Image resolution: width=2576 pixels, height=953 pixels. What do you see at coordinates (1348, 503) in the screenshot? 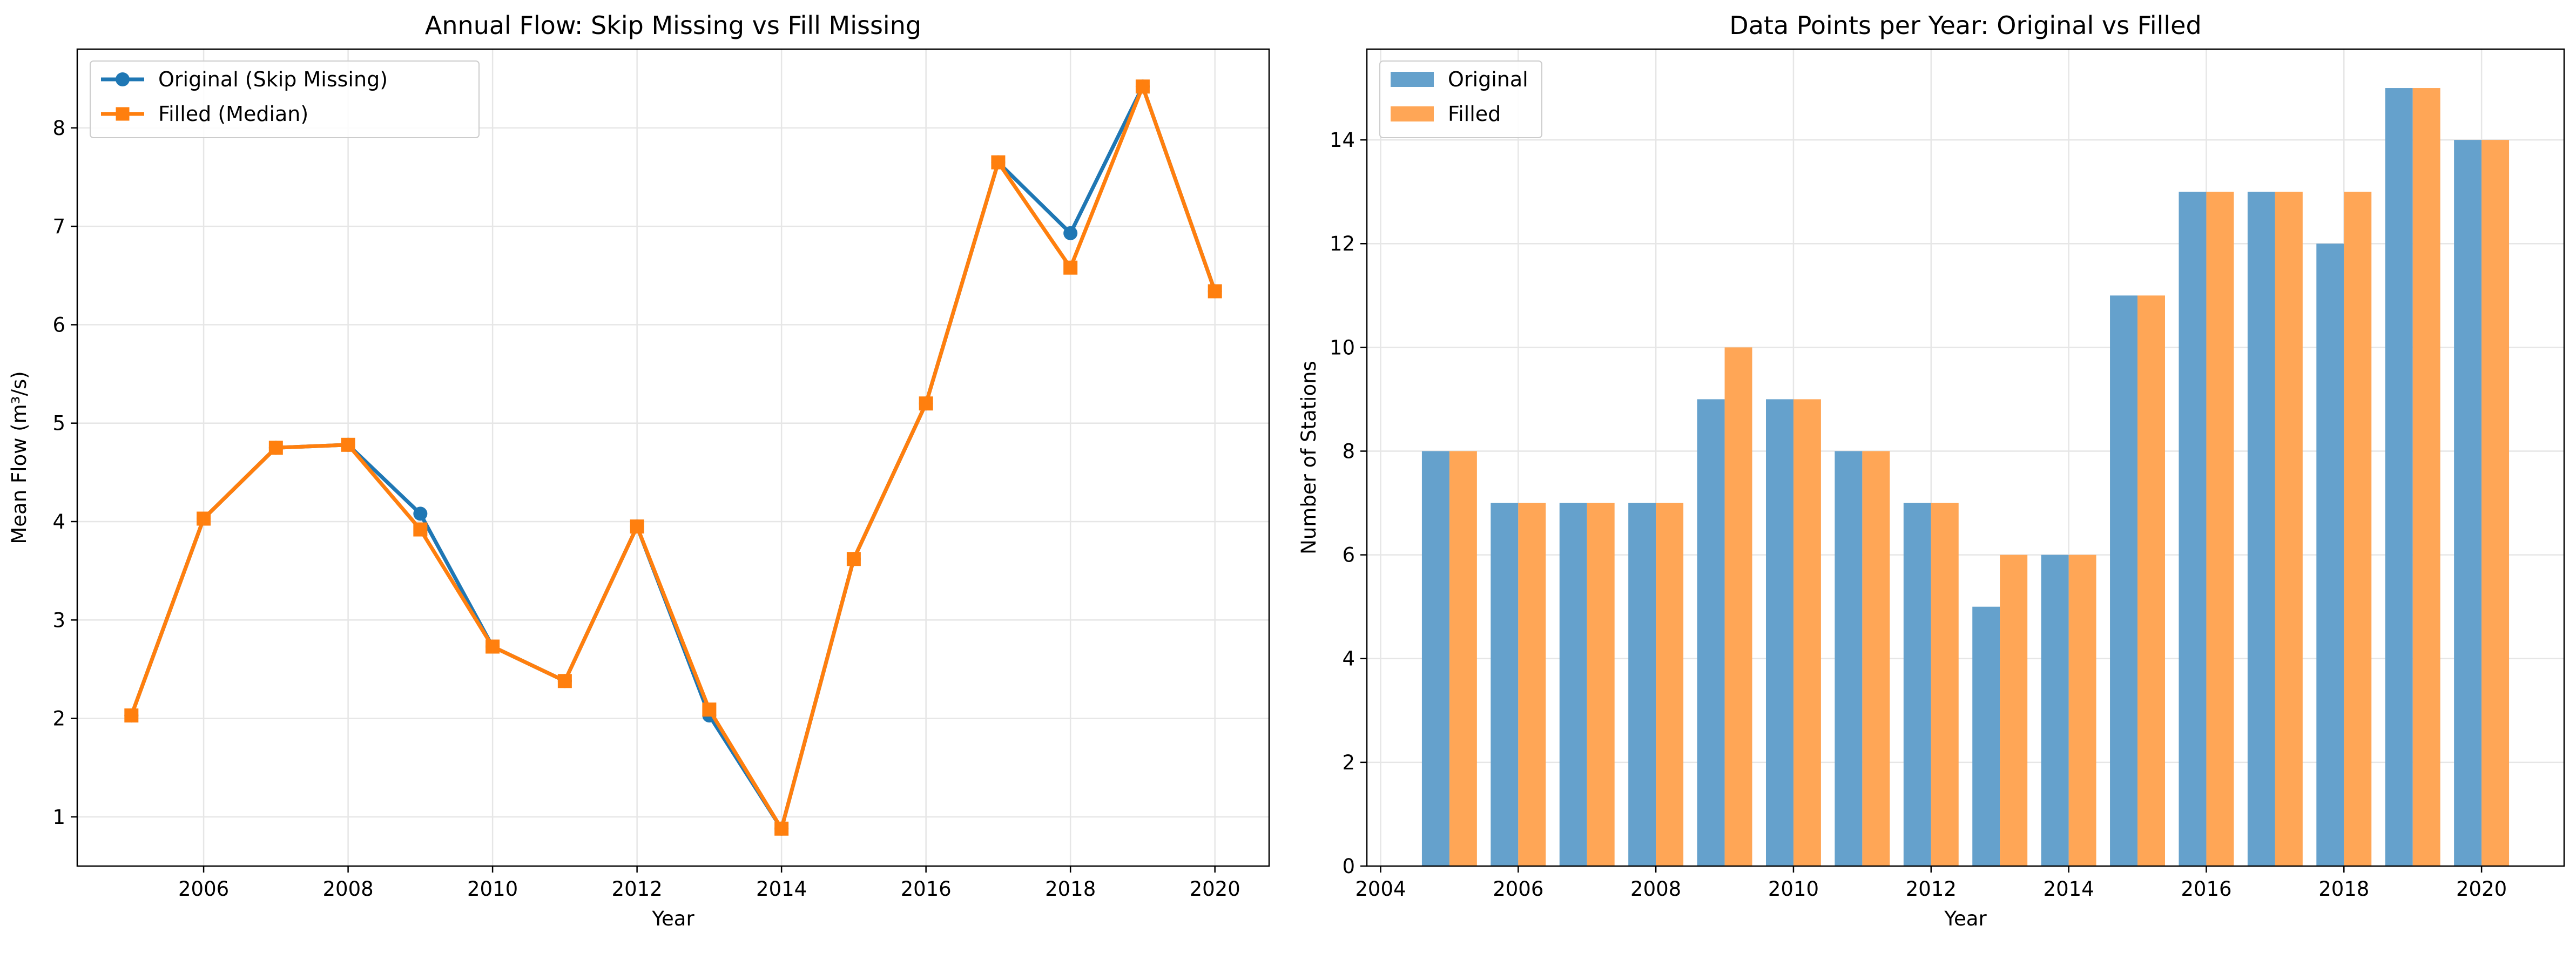
I see `bar-chart-y-ticks: 0 2 4 6 8 10 12 14` at bounding box center [1348, 503].